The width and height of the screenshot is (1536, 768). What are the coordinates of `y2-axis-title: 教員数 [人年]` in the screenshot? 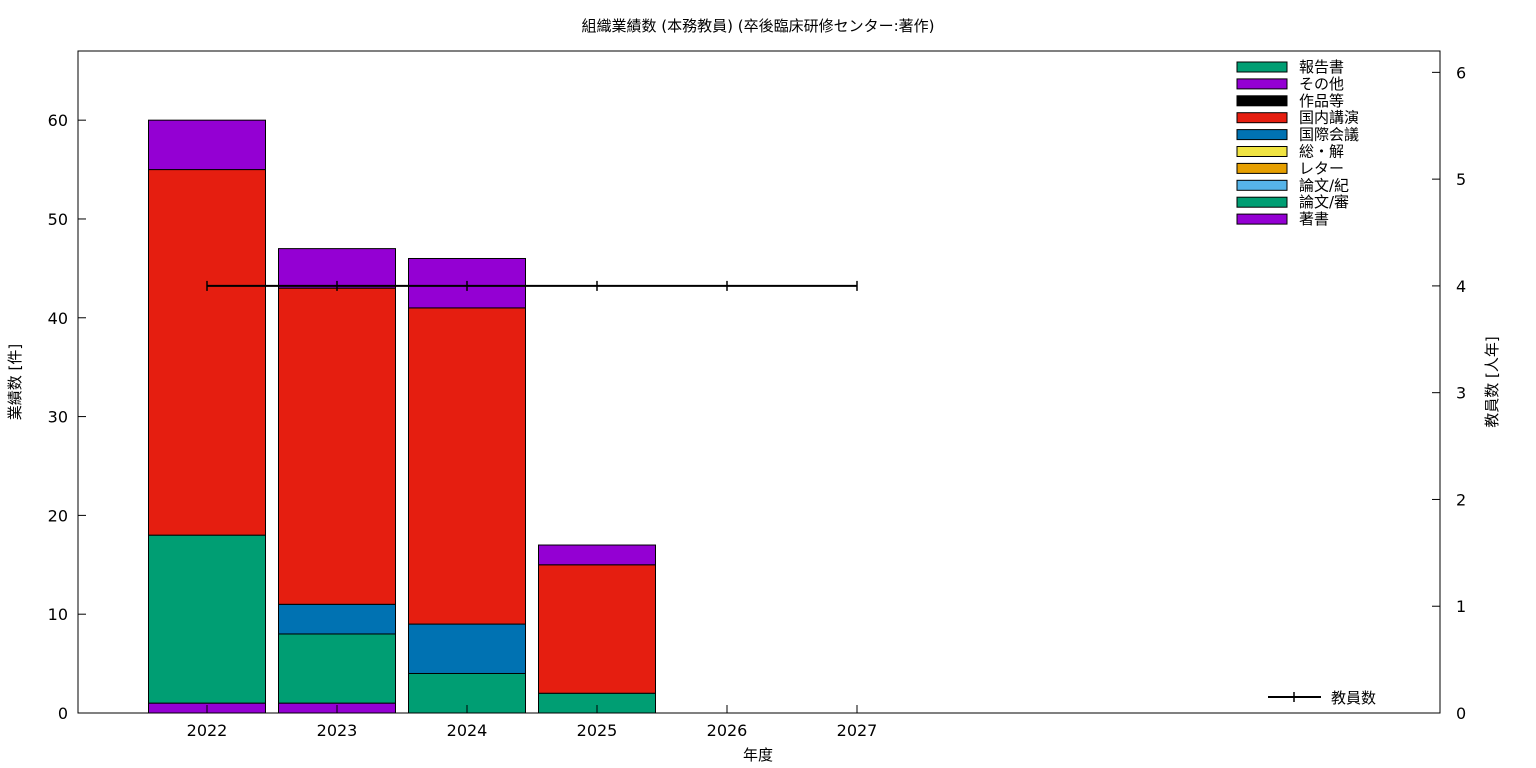 It's located at (1492, 381).